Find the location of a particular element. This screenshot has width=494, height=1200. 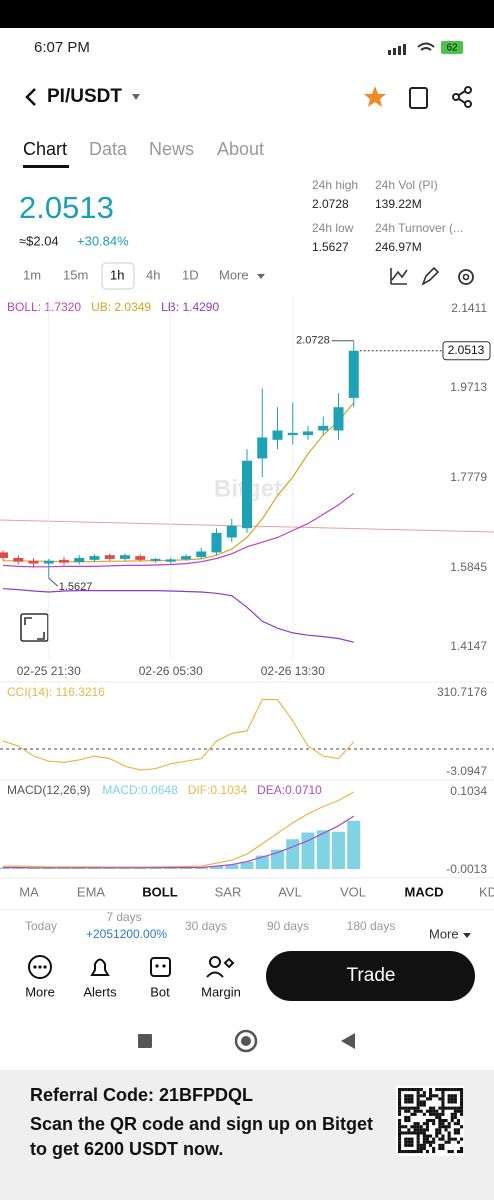

indicator-tab: MACD is located at coordinates (424, 891).